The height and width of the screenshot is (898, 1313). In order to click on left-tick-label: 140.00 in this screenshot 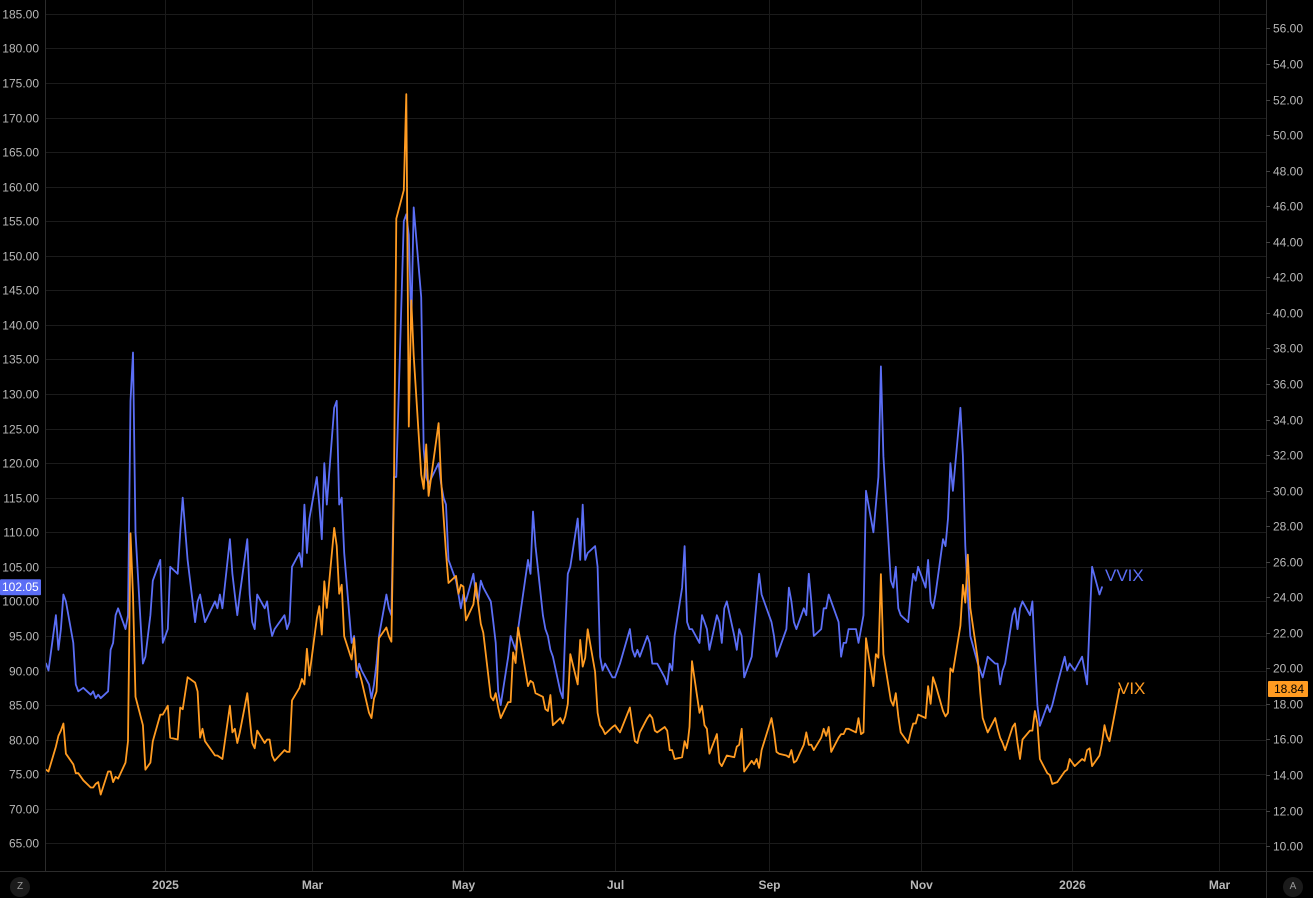, I will do `click(20, 326)`.